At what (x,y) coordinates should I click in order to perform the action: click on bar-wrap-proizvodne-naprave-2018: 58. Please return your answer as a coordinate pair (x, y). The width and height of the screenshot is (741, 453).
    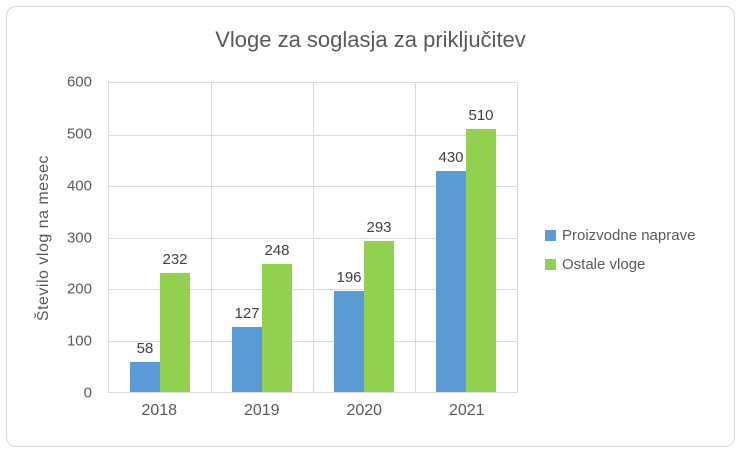
    Looking at the image, I should click on (145, 237).